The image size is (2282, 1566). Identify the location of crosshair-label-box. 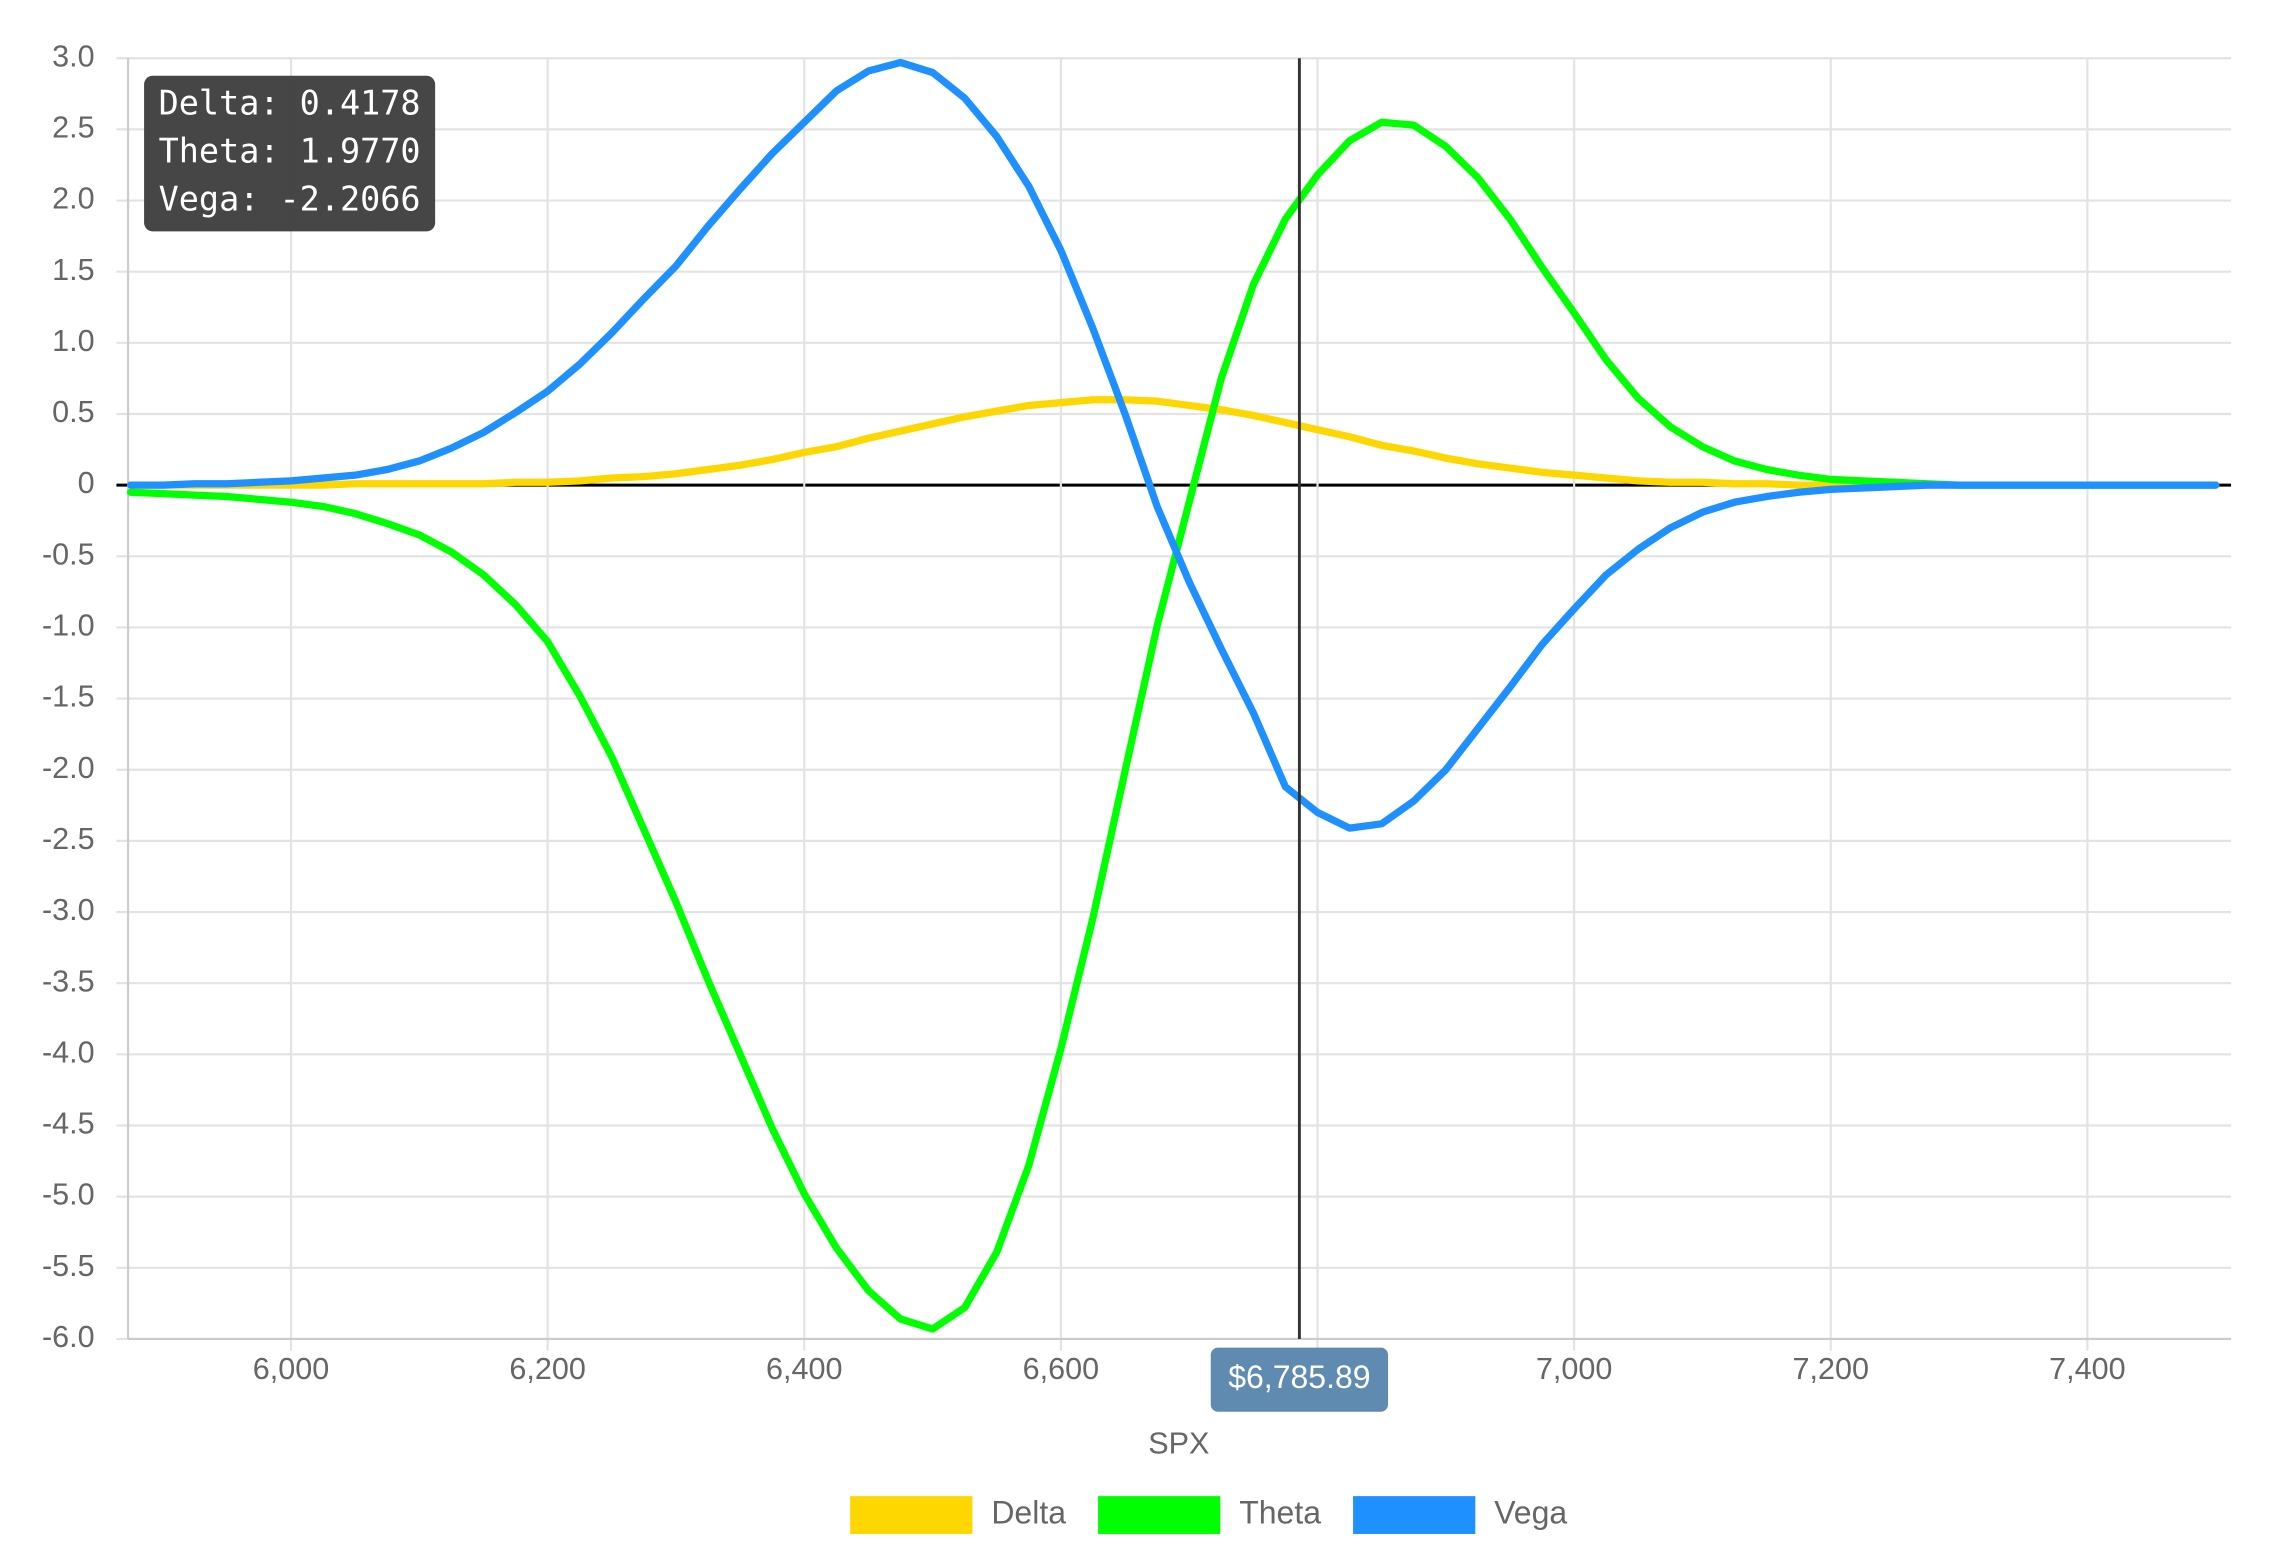
(1299, 1379).